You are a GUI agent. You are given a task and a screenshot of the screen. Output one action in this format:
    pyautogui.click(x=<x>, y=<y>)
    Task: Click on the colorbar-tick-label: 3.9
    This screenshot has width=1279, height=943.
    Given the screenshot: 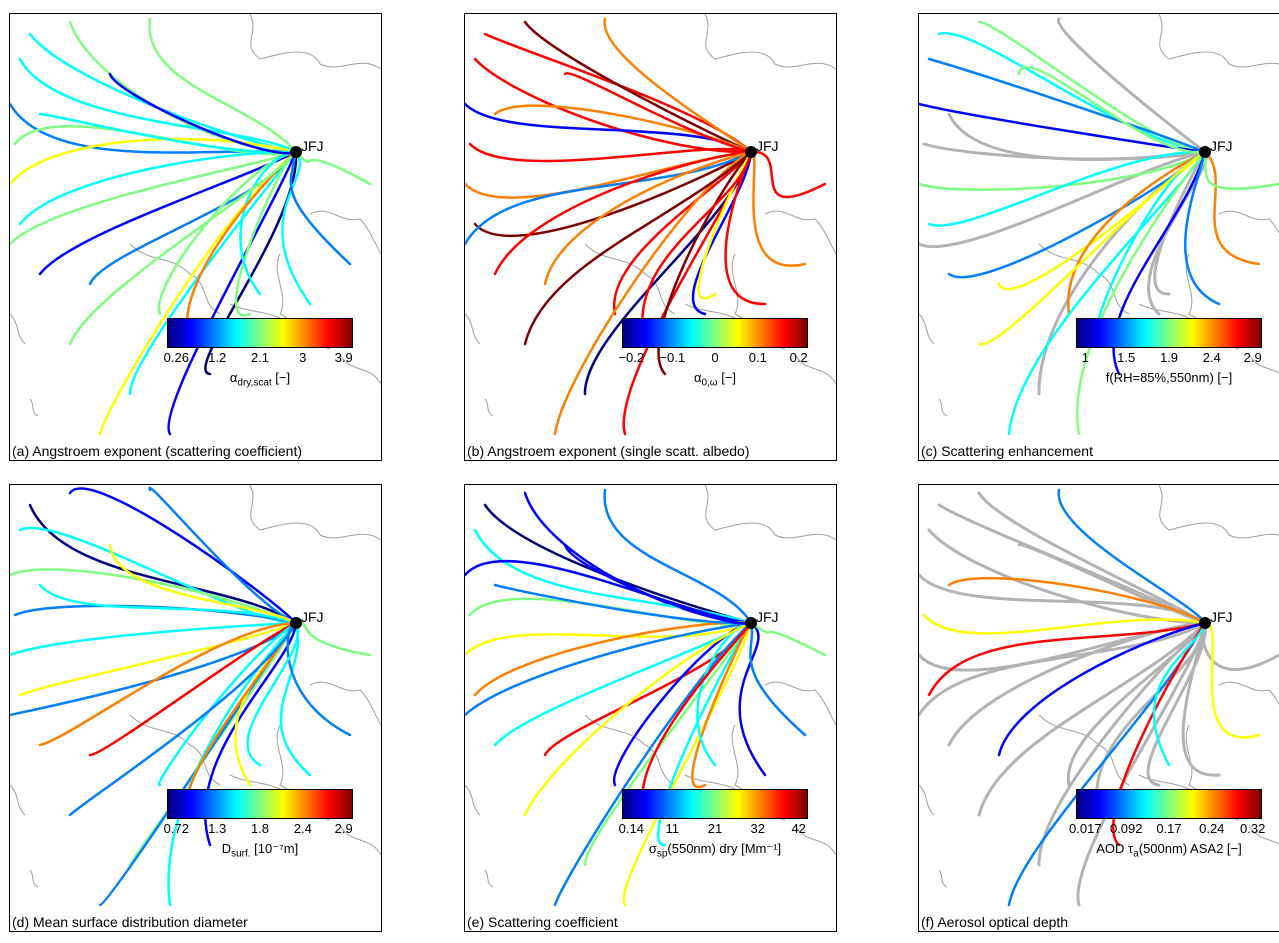 What is the action you would take?
    pyautogui.click(x=343, y=357)
    